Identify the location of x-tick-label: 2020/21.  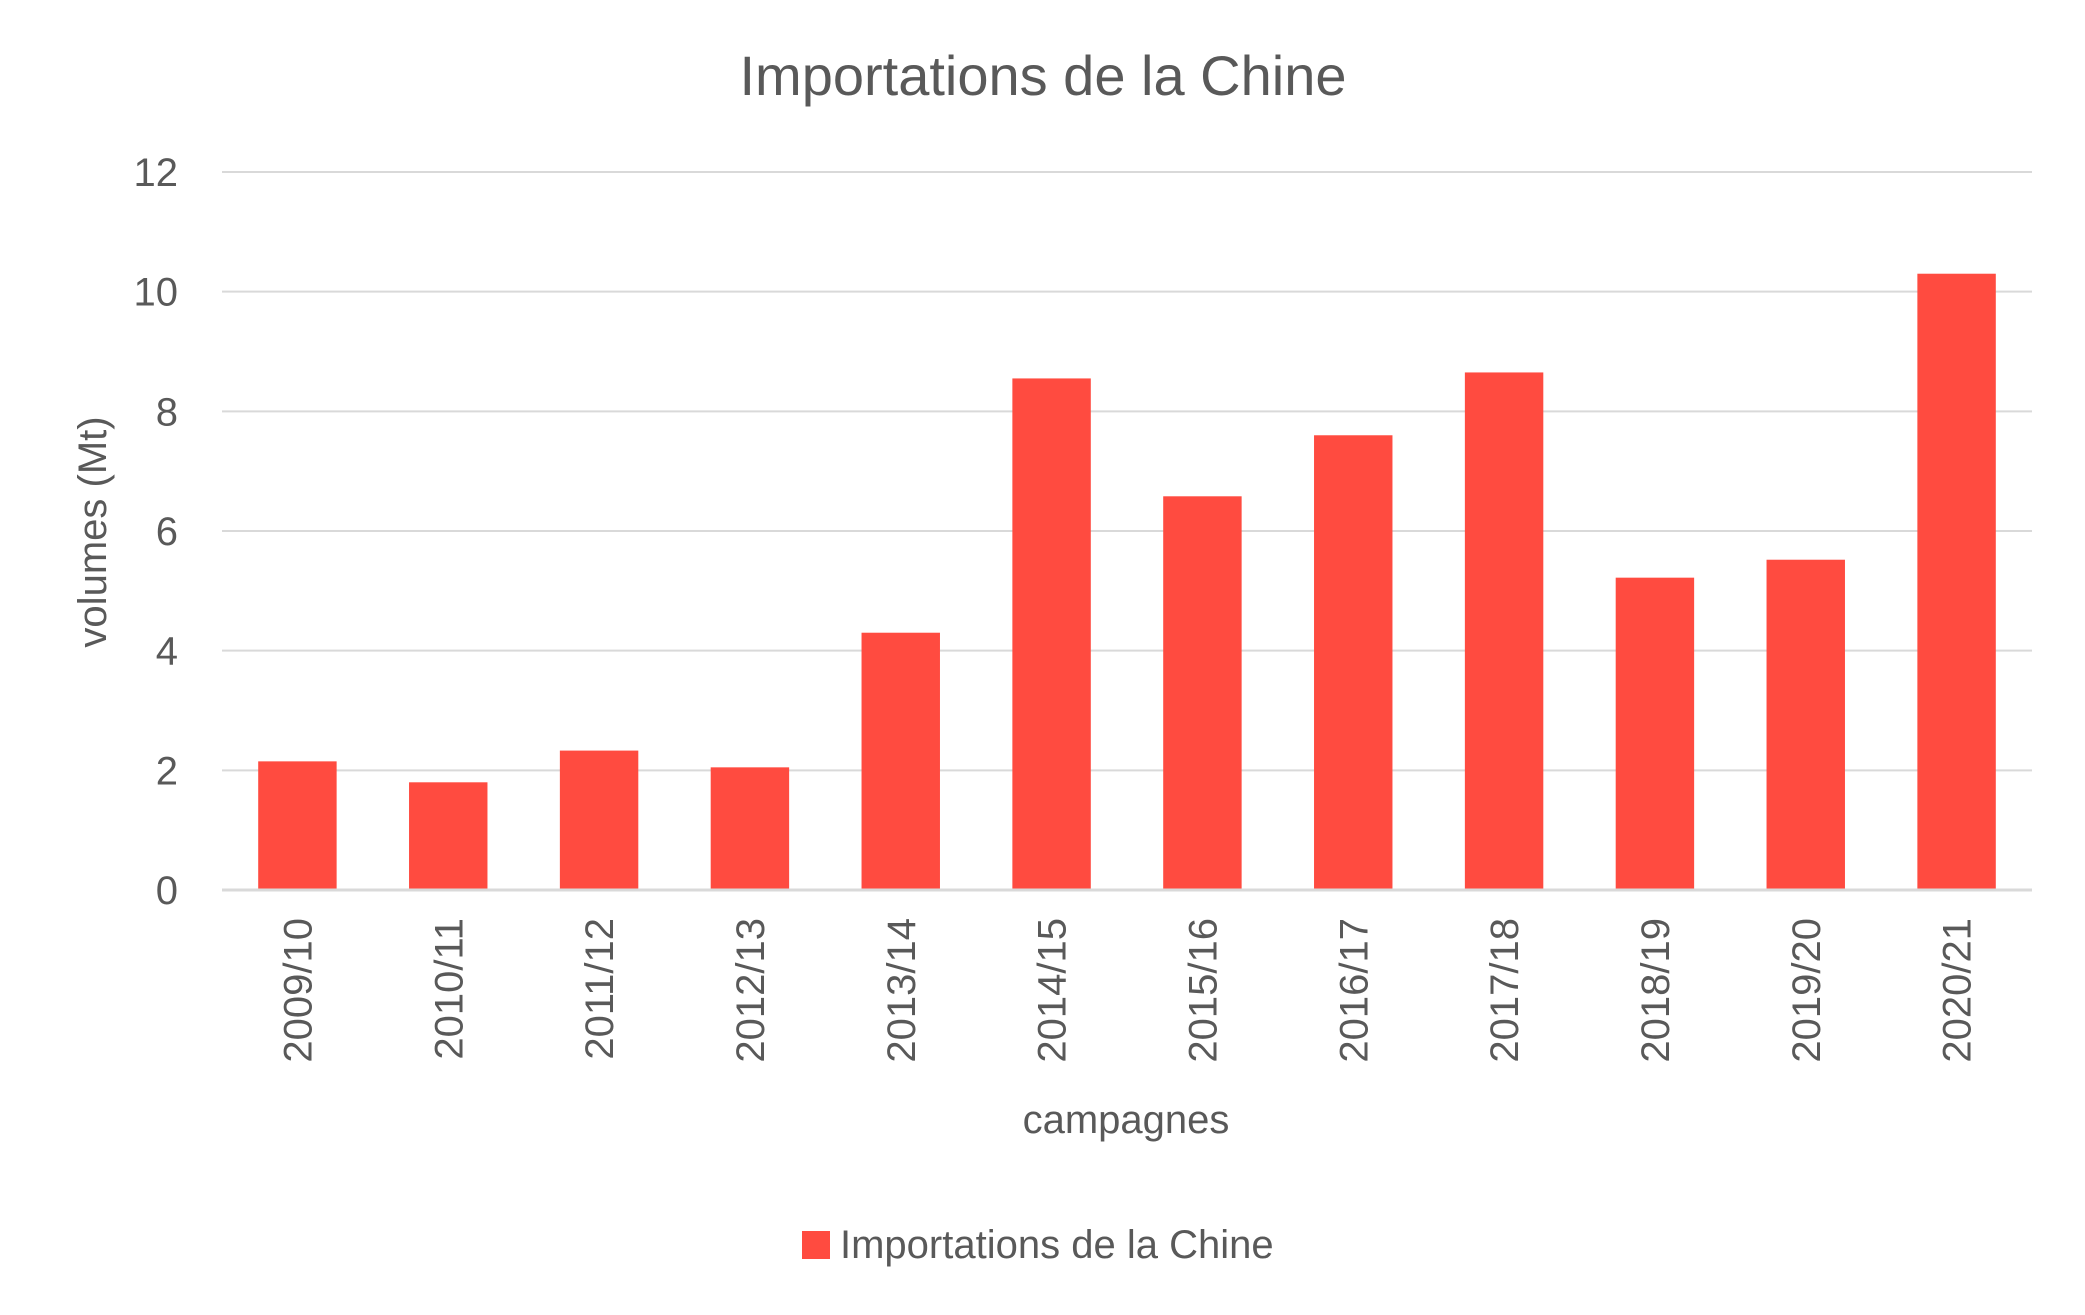
(1958, 990).